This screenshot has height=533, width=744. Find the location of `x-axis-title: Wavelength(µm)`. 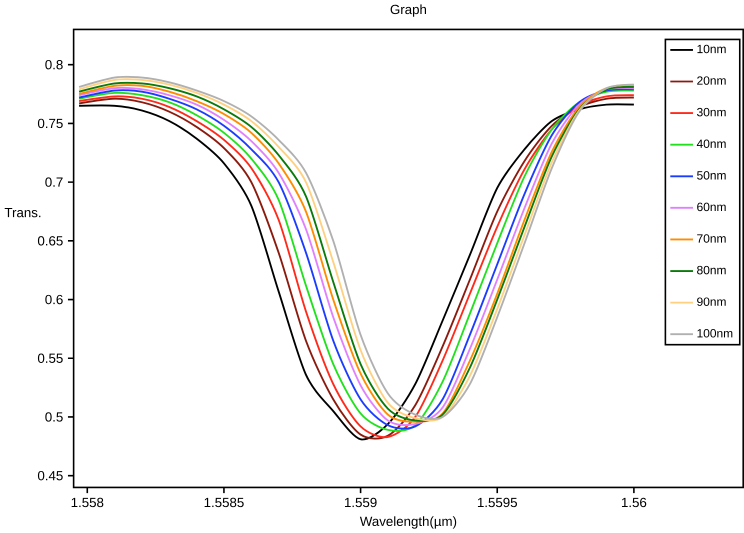

x-axis-title: Wavelength(µm) is located at coordinates (408, 522).